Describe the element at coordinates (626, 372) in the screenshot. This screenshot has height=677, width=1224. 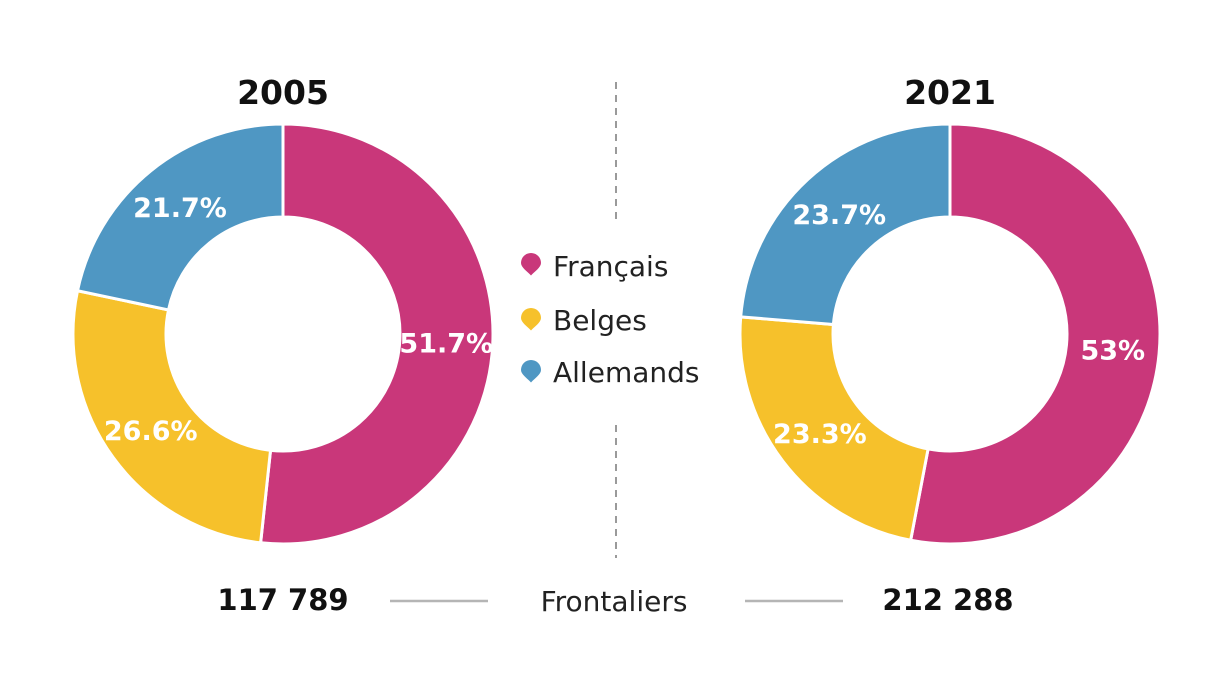
I see `legend-label-allemands: Allemands` at that location.